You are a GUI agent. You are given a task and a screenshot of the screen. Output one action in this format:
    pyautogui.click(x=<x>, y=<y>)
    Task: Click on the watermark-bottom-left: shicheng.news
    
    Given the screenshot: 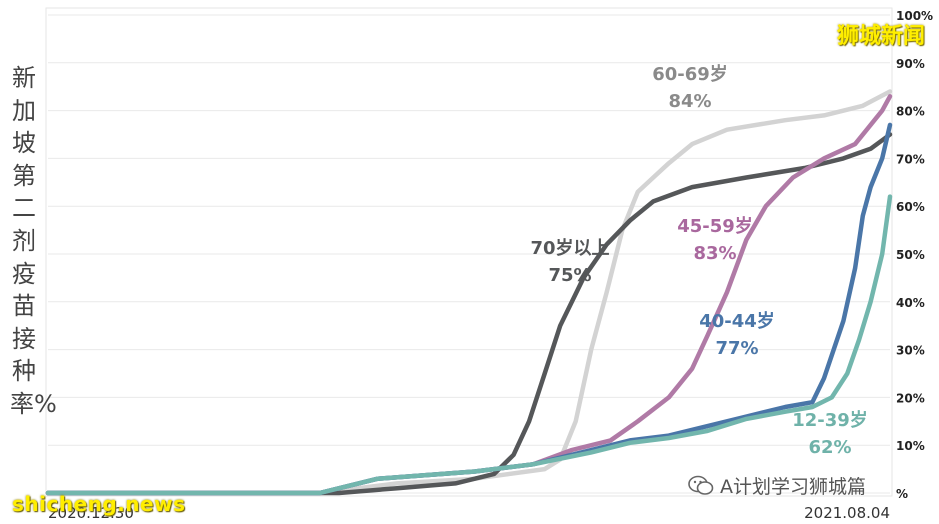 What is the action you would take?
    pyautogui.click(x=99, y=504)
    